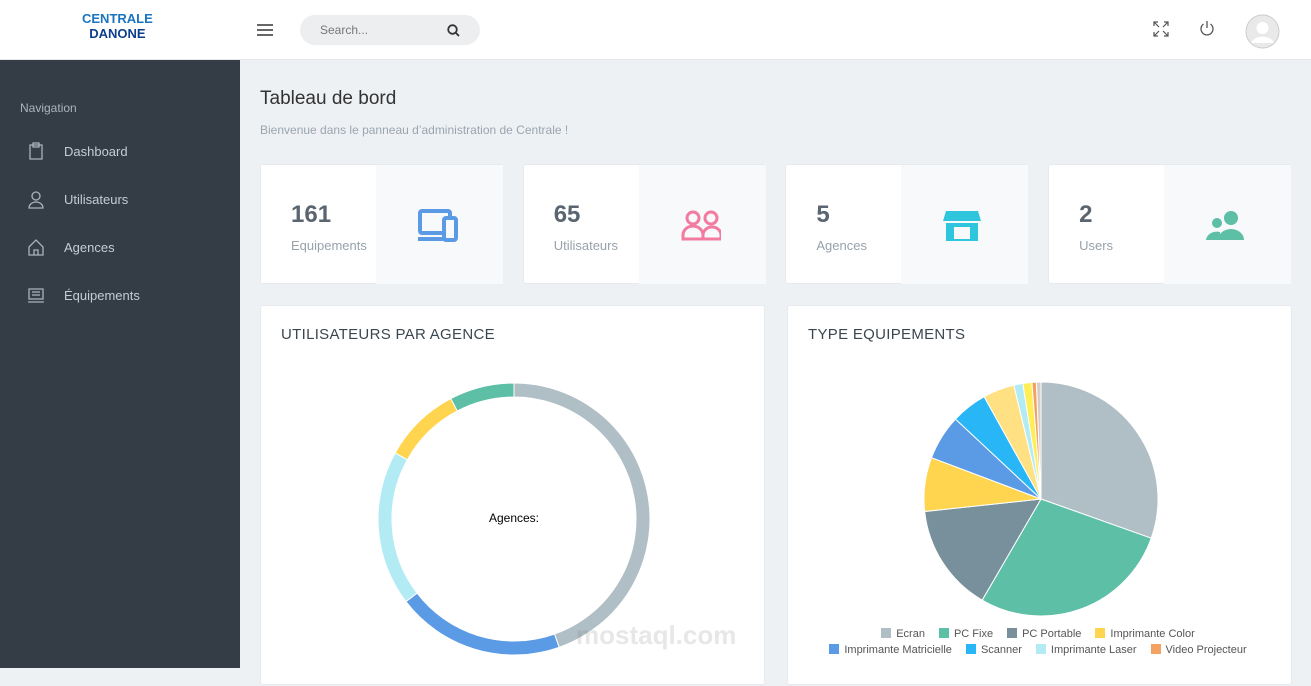 The image size is (1311, 686). I want to click on stat-value: 161, so click(311, 214).